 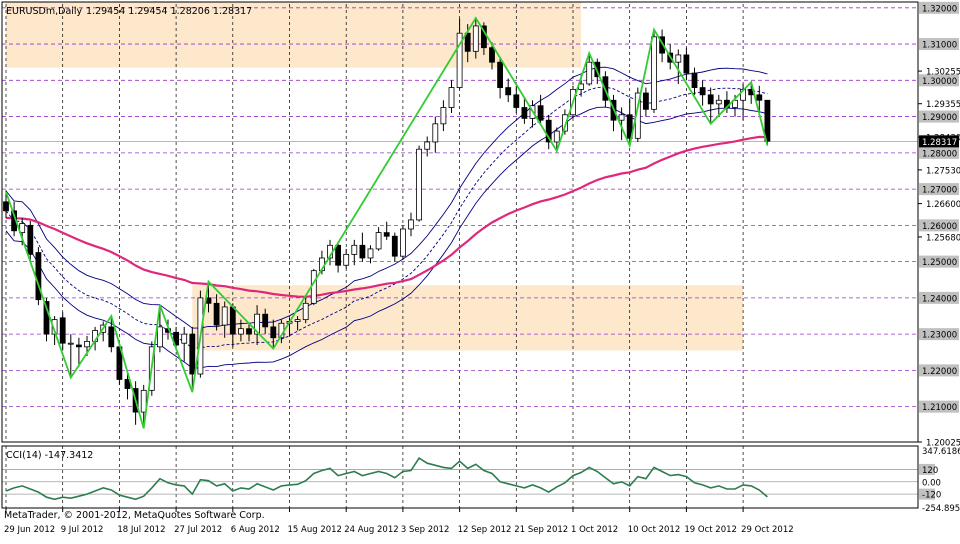 What do you see at coordinates (485, 530) in the screenshot?
I see `date-axis-label: 12 Sep 2012` at bounding box center [485, 530].